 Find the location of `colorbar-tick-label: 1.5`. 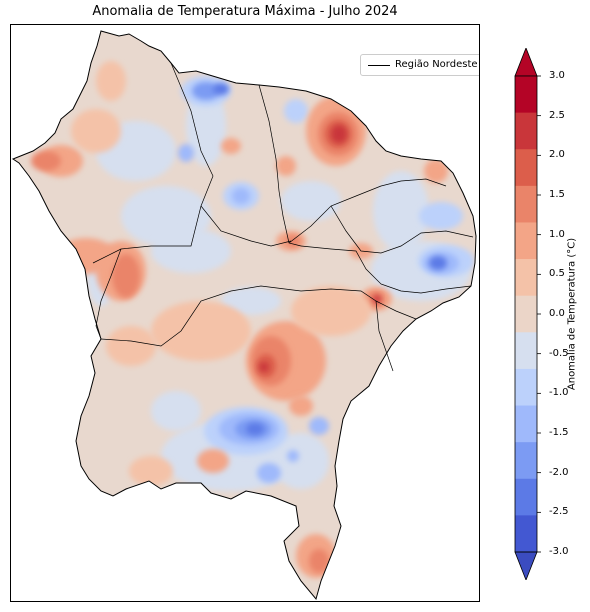

colorbar-tick-label: 1.5 is located at coordinates (557, 194).